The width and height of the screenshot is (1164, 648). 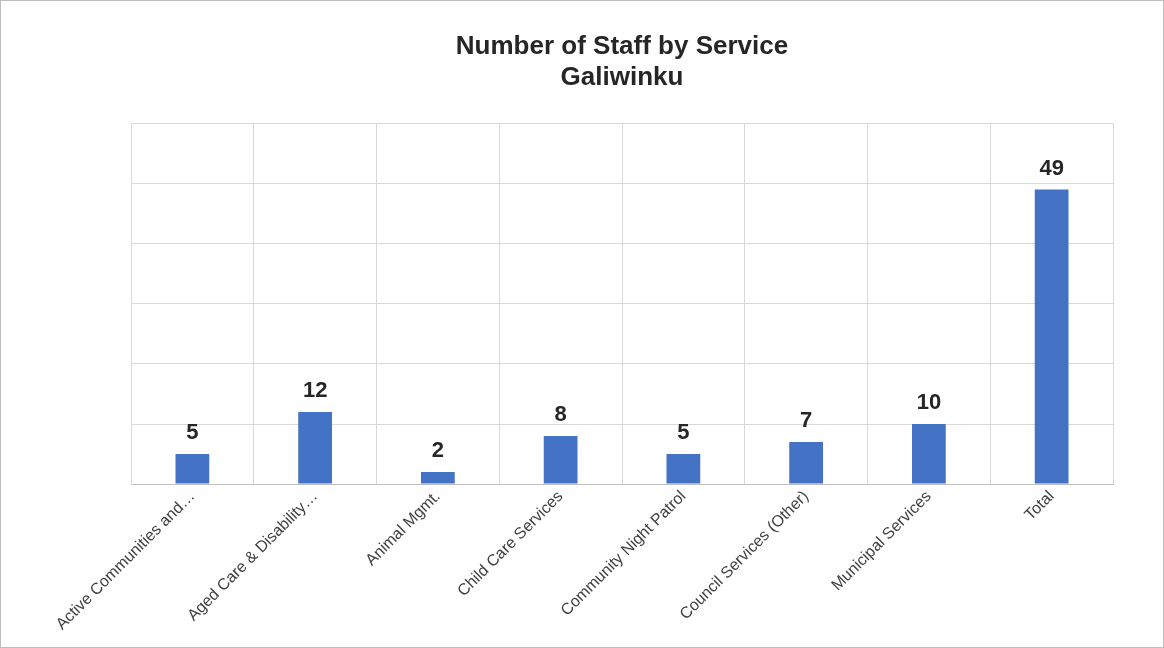 What do you see at coordinates (315, 390) in the screenshot?
I see `data-label: 12` at bounding box center [315, 390].